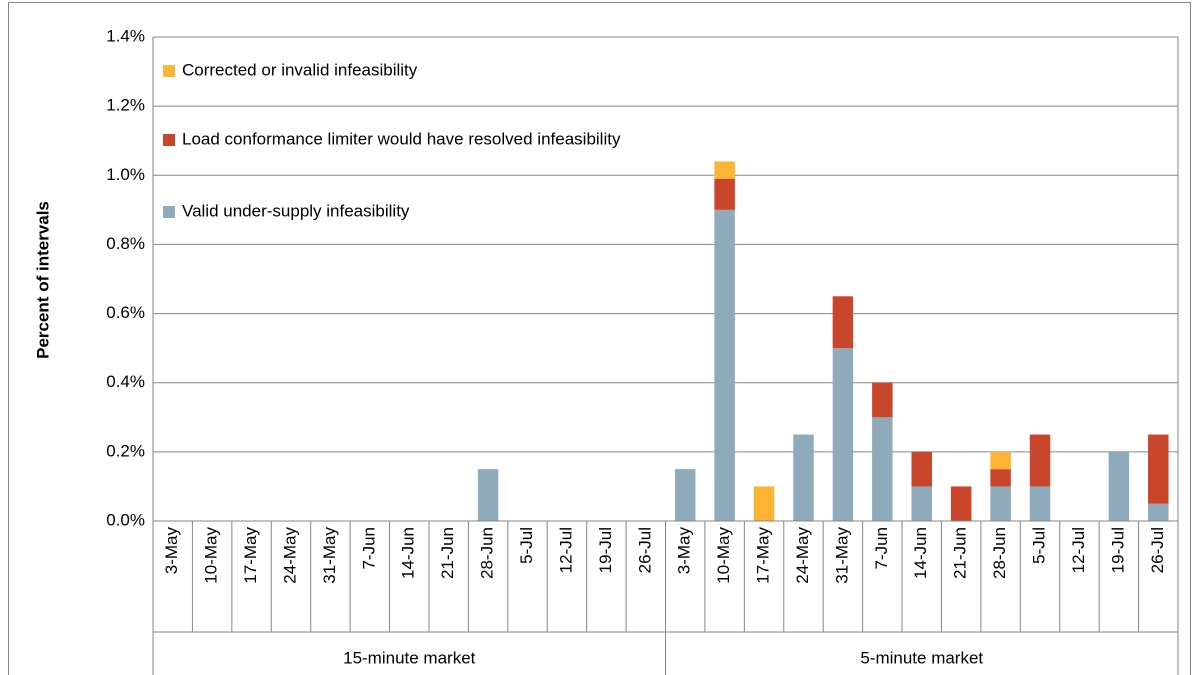  What do you see at coordinates (300, 69) in the screenshot?
I see `legend-label: Corrected or invalid infeasibility` at bounding box center [300, 69].